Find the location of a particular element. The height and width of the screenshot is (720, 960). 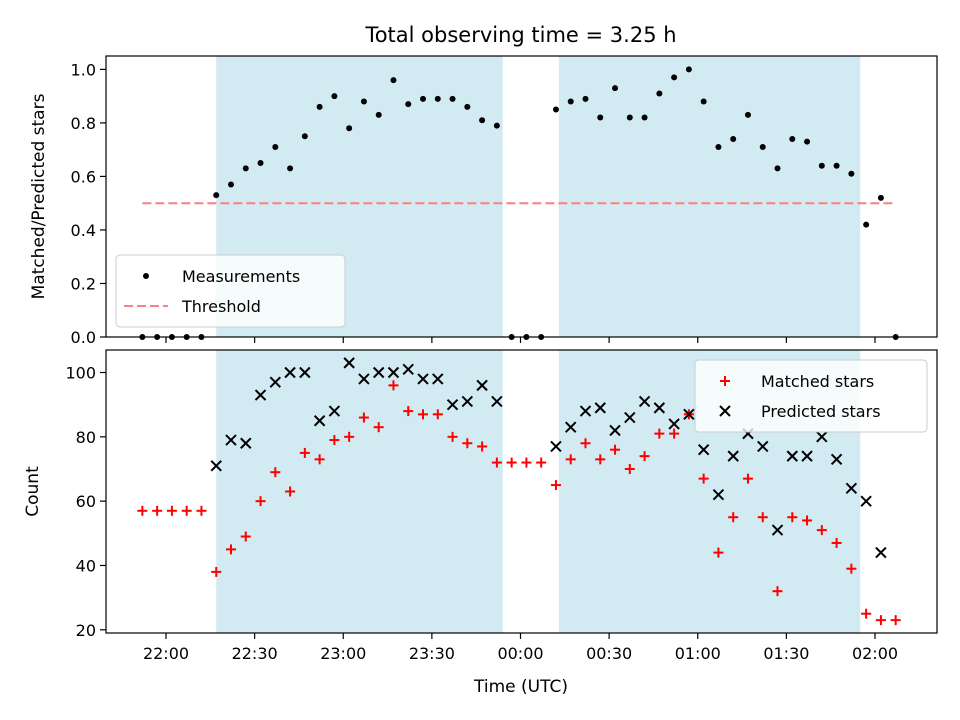

y-tick-label-1: 0.2 is located at coordinates (83, 283).